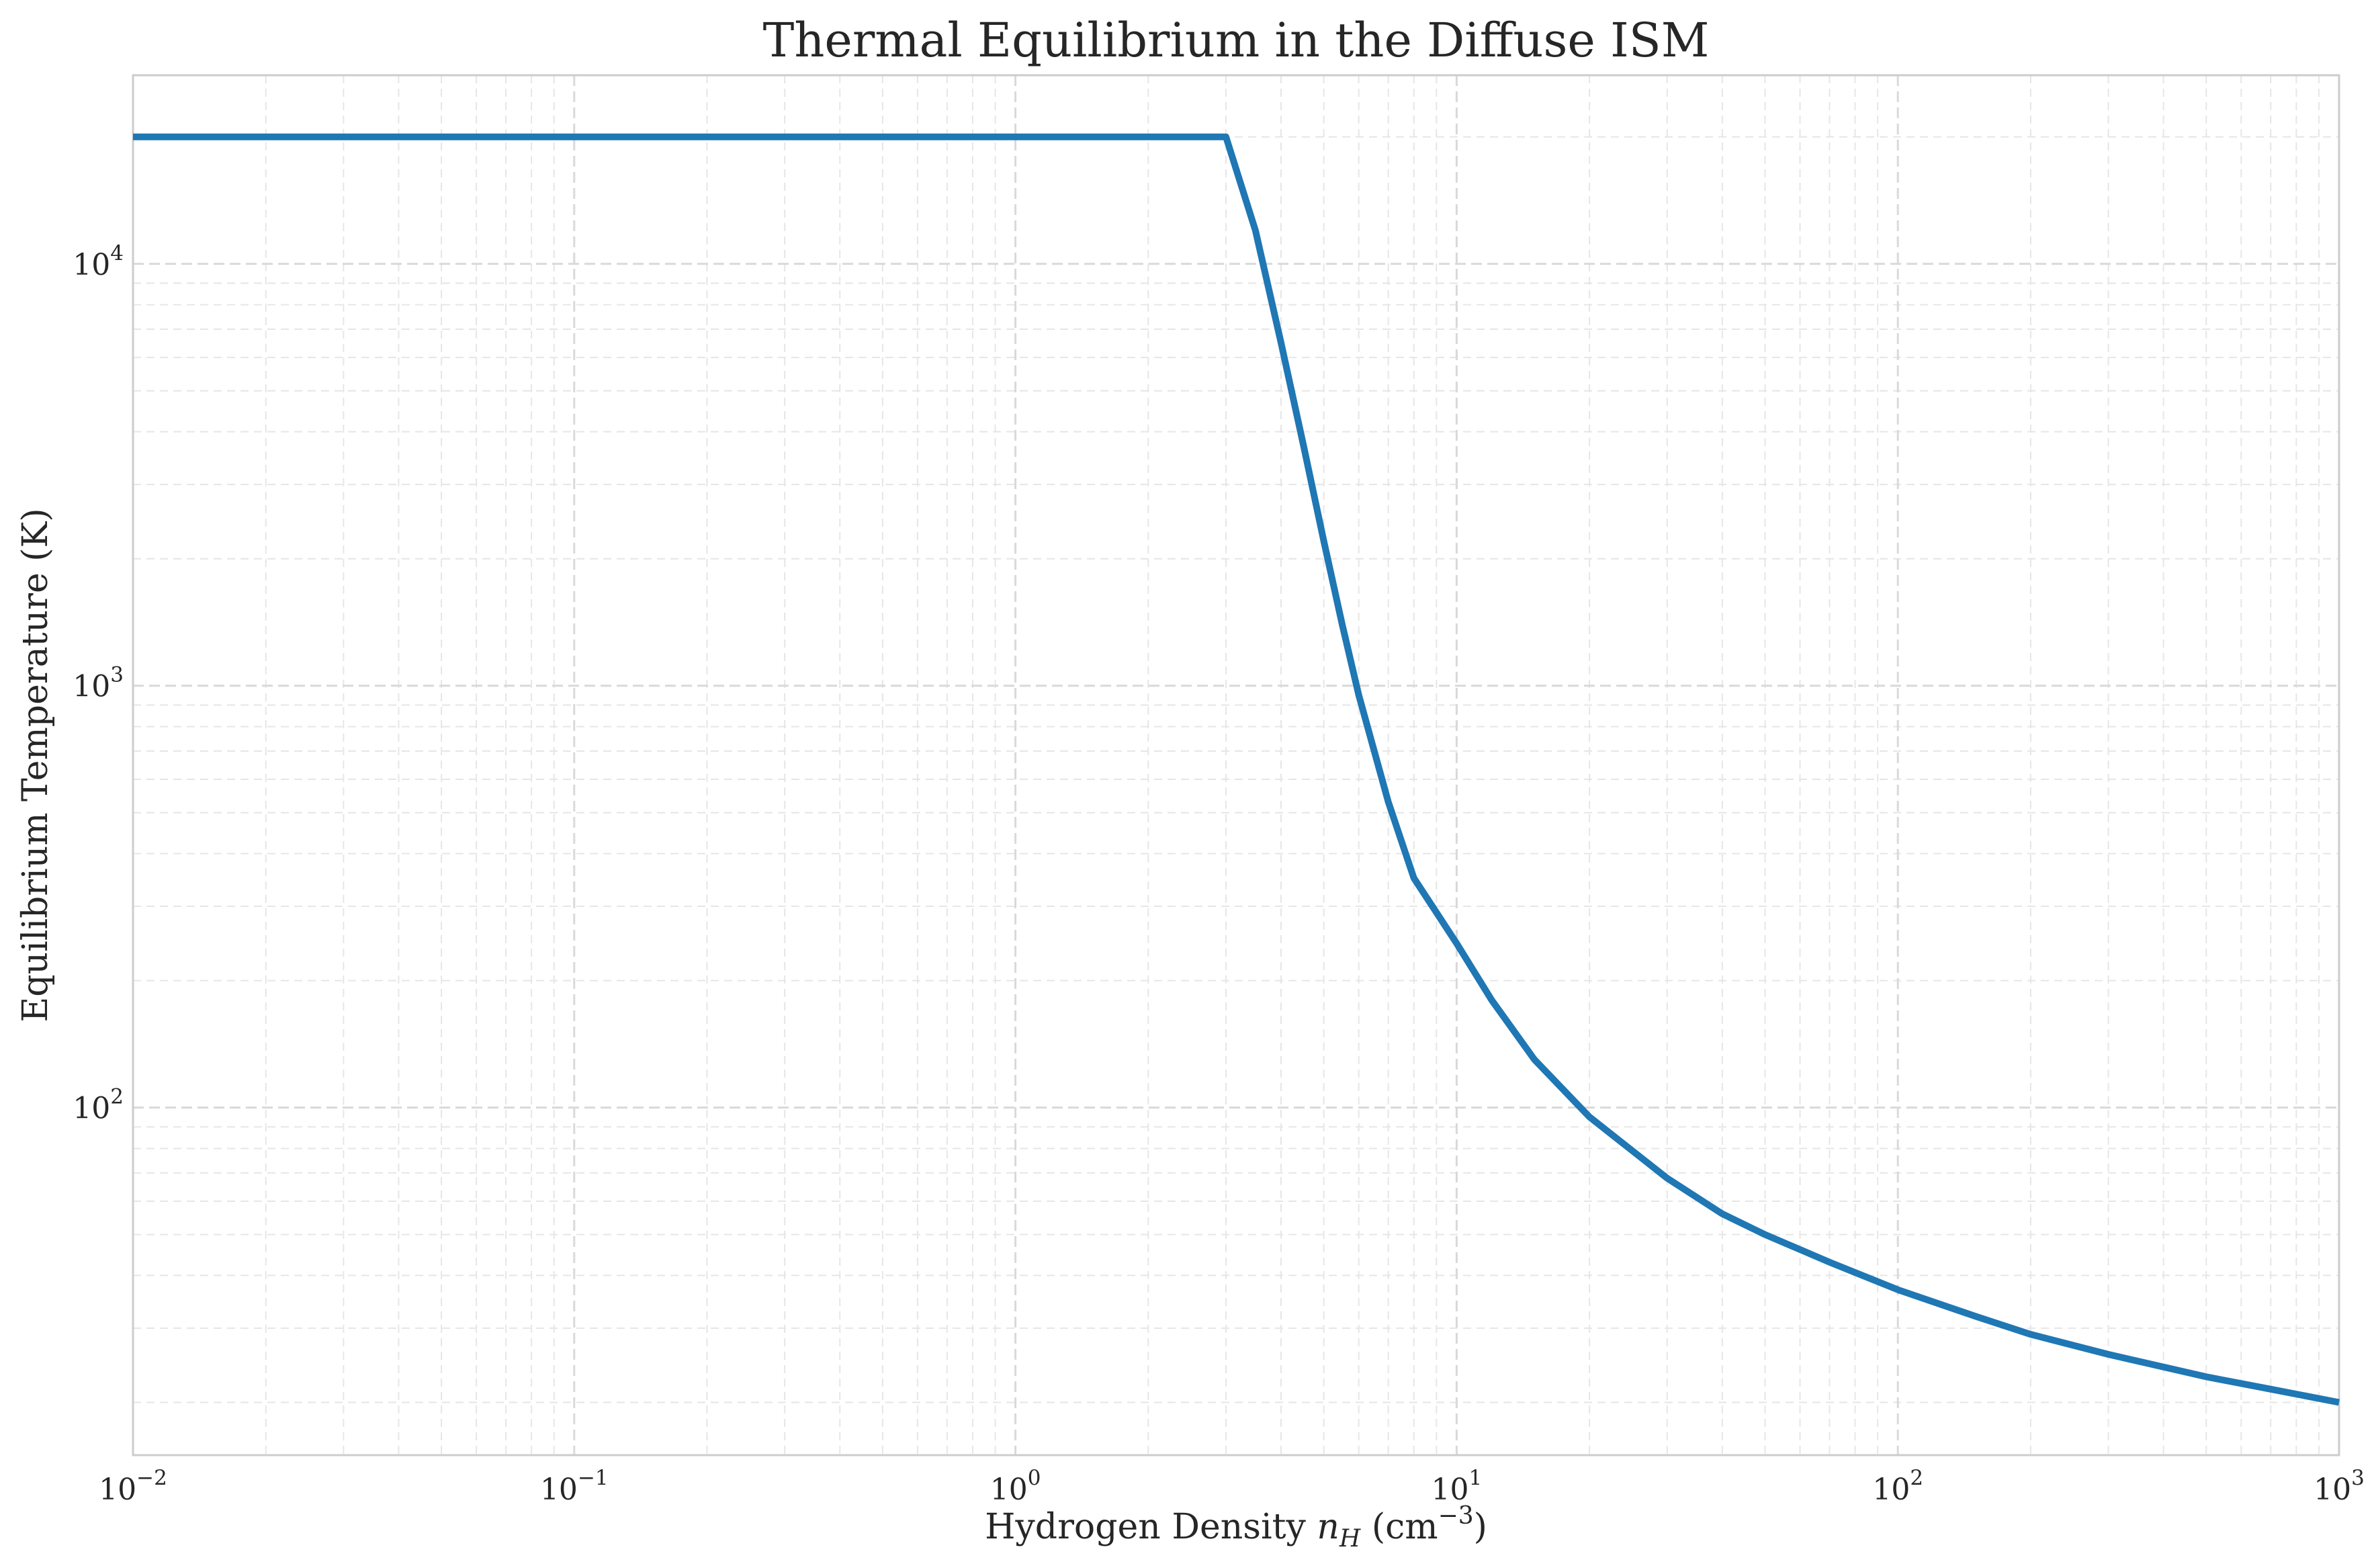  I want to click on y-axis-title: Equilibrium Temperature (K), so click(35, 765).